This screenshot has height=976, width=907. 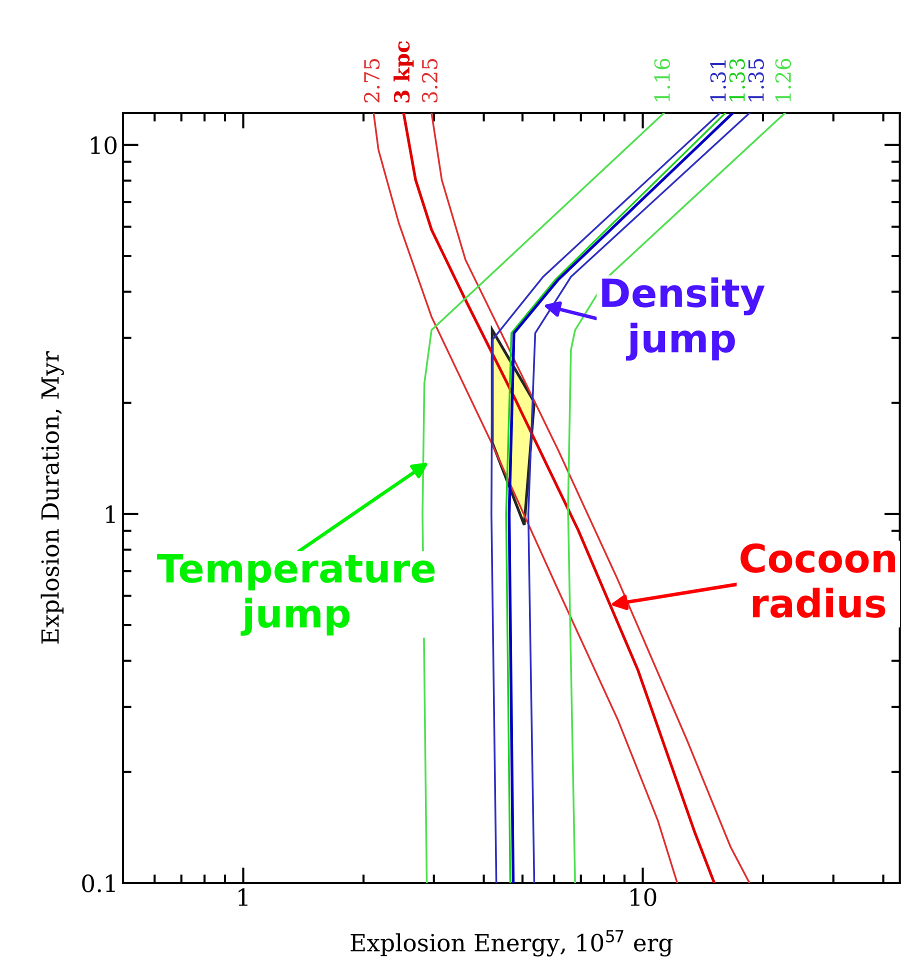 I want to click on y-axis-title: Explosion Duration, Myr, so click(x=52, y=497).